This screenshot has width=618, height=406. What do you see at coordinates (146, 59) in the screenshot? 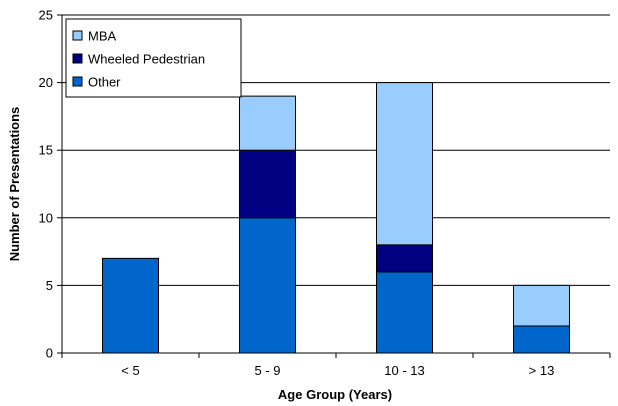
I see `legend-label: Wheeled Pedestrian` at bounding box center [146, 59].